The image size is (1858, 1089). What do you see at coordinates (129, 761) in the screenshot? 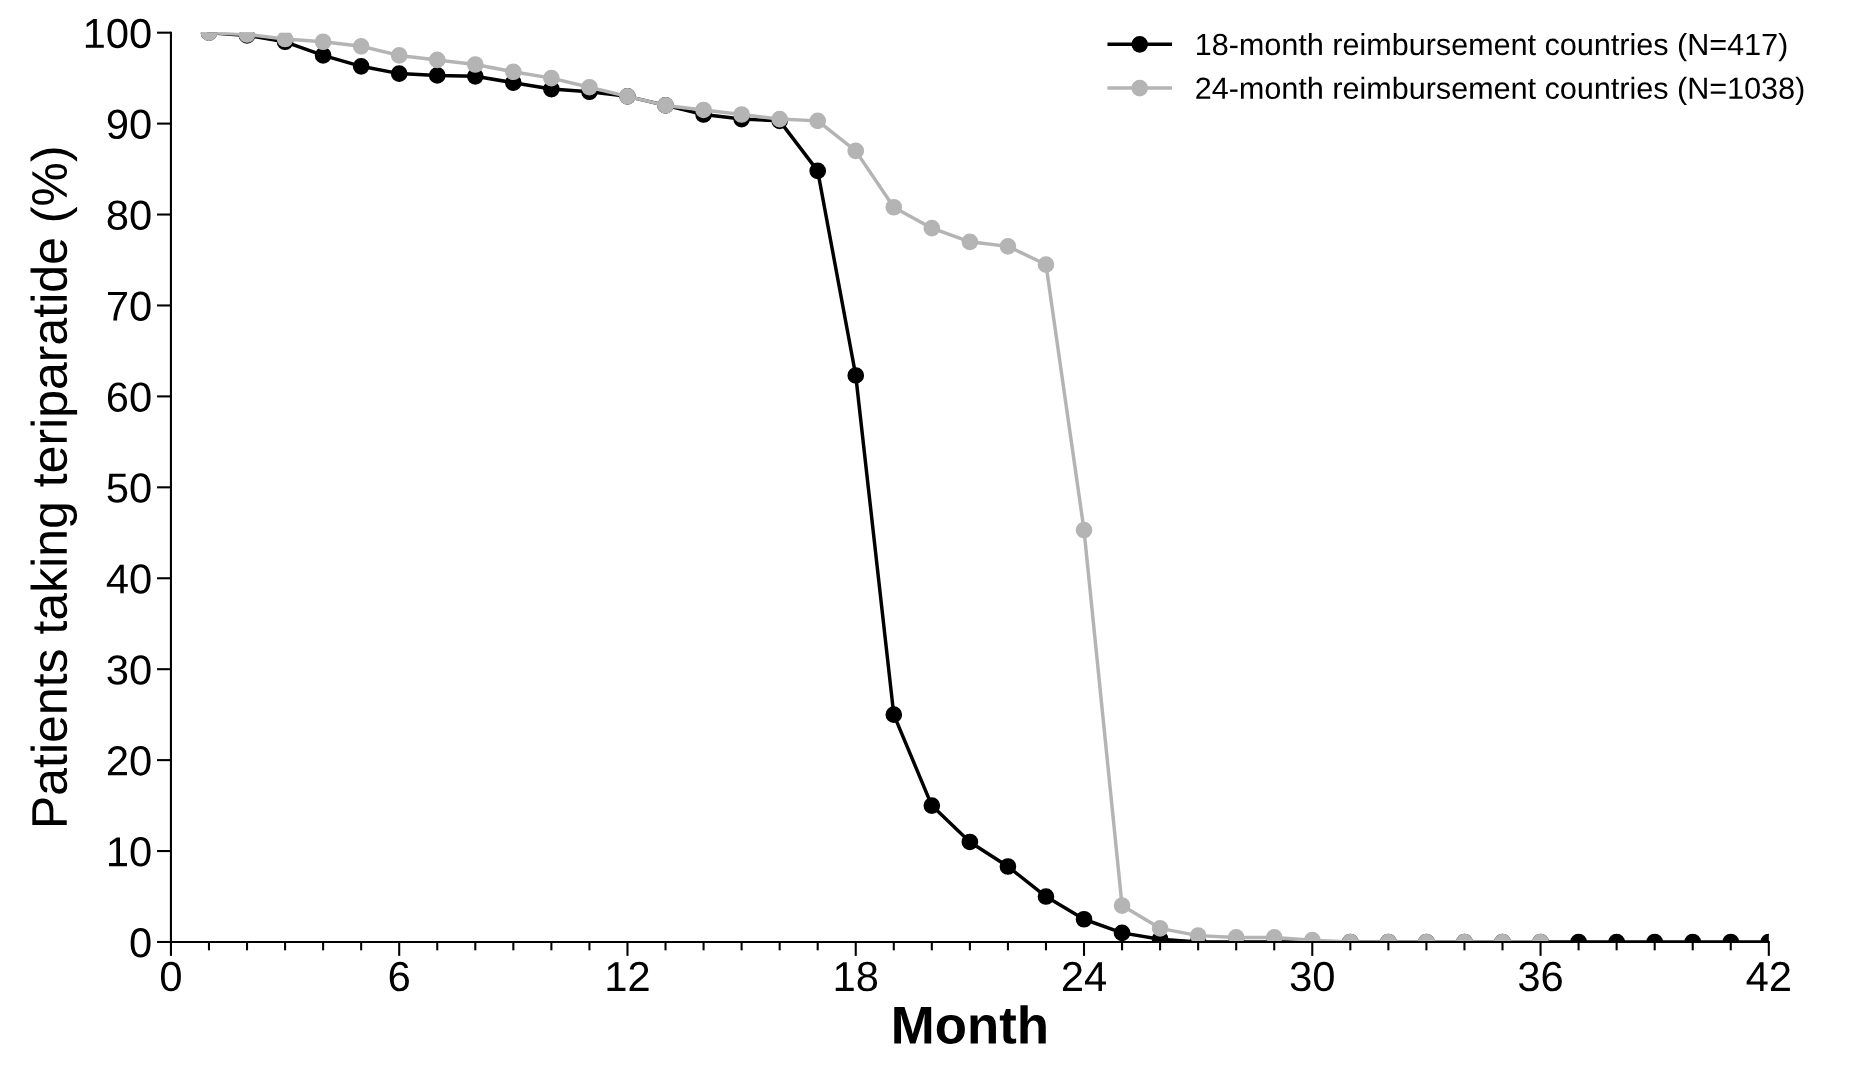
I see `y-tick-label: 20` at bounding box center [129, 761].